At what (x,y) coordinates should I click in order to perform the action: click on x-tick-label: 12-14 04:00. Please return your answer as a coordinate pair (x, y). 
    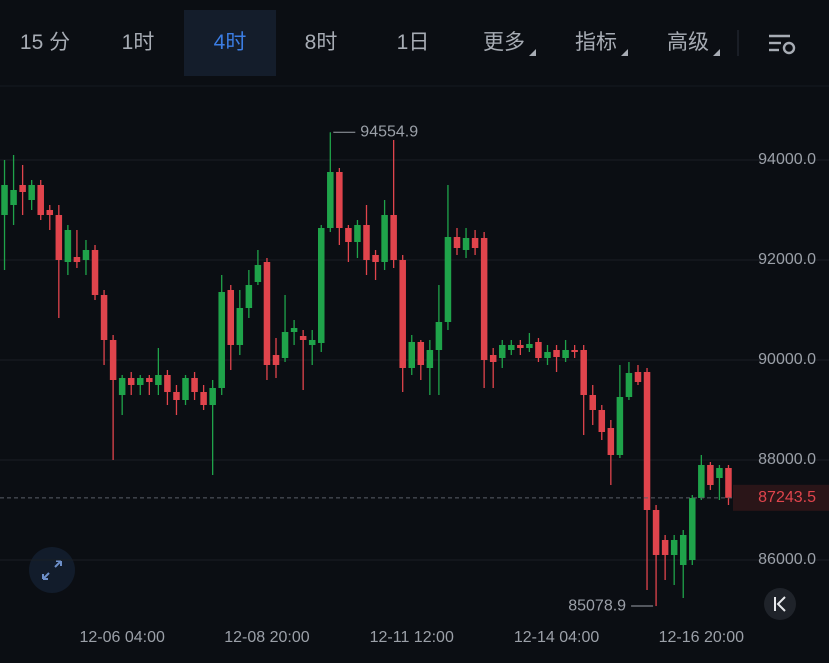
    Looking at the image, I should click on (557, 637).